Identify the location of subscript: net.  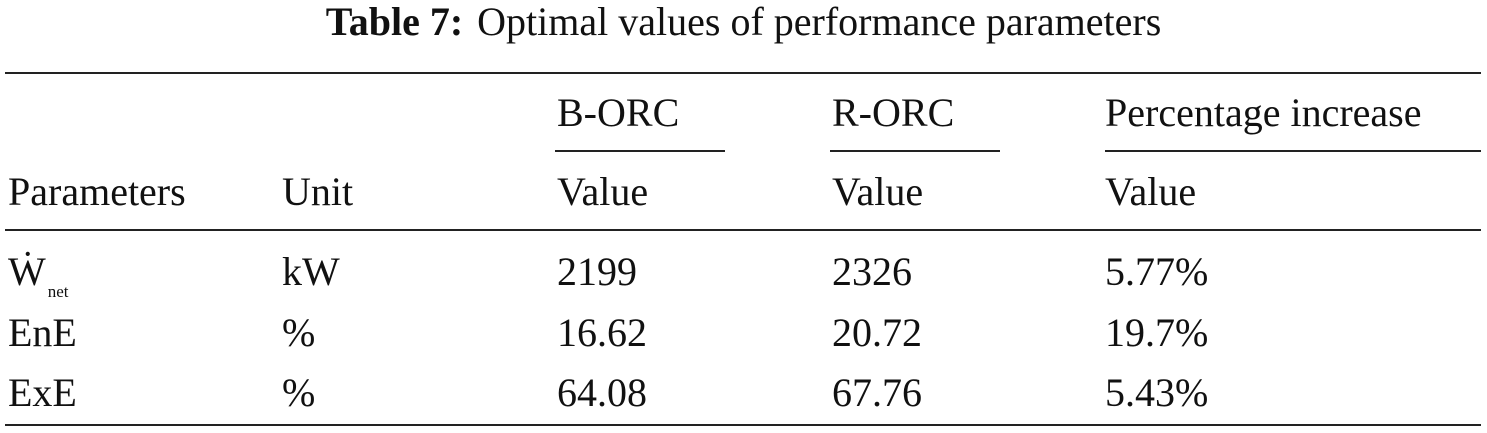
(58, 291).